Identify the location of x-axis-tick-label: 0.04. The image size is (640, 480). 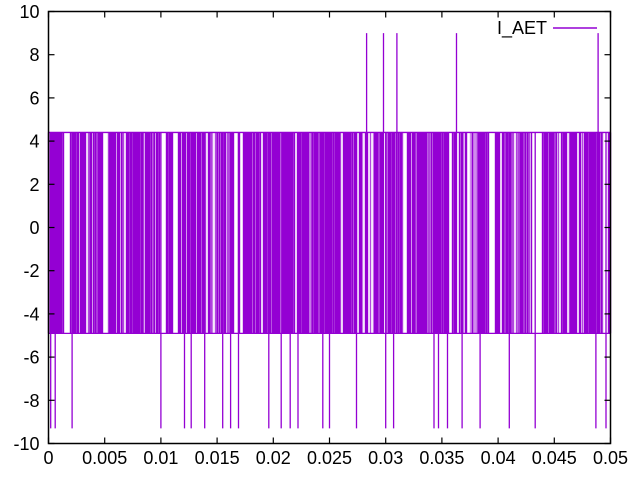
(498, 458).